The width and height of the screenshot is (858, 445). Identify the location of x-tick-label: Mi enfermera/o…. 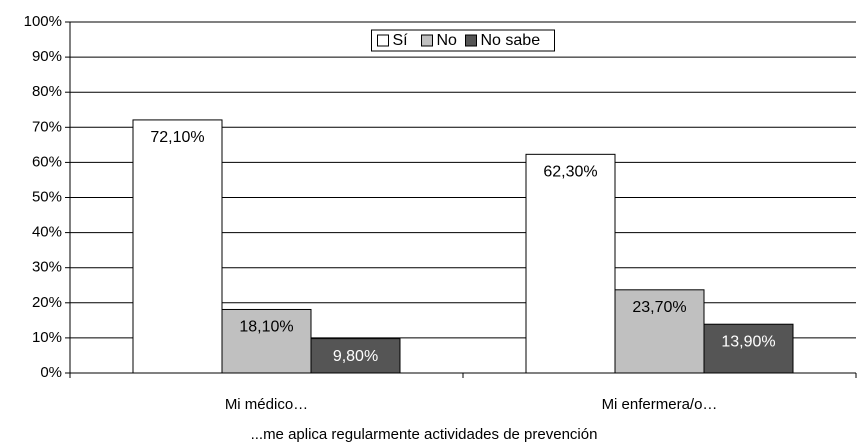
(660, 404).